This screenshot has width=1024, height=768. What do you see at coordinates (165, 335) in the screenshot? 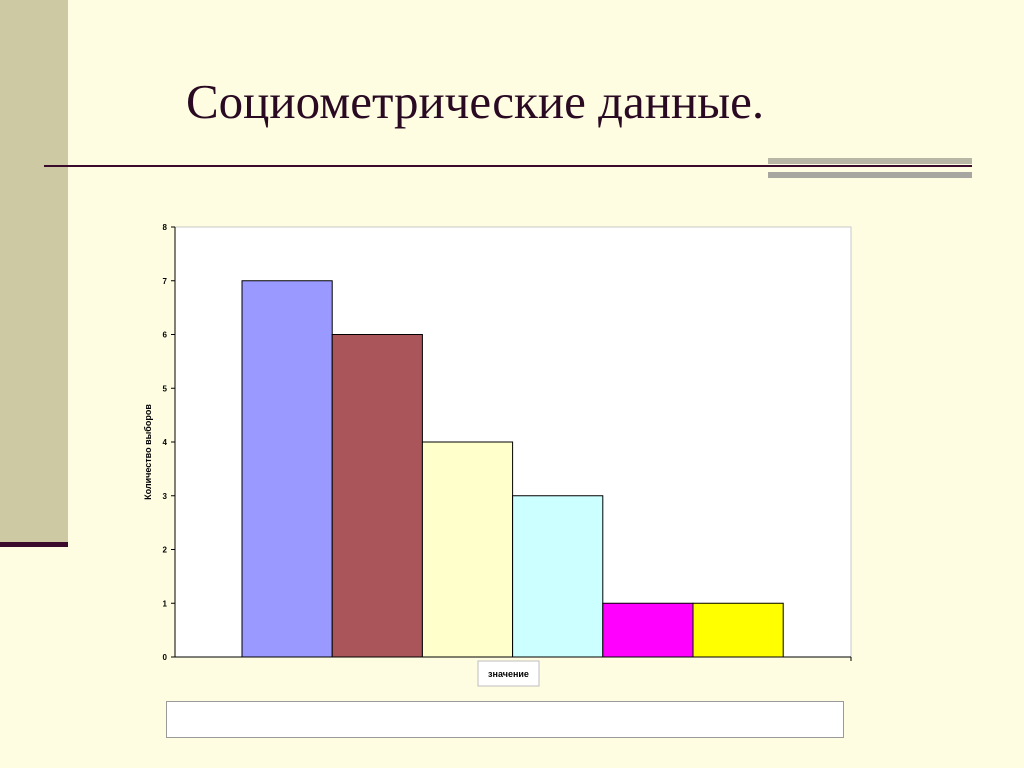
I see `y-tick-label-6: 6` at bounding box center [165, 335].